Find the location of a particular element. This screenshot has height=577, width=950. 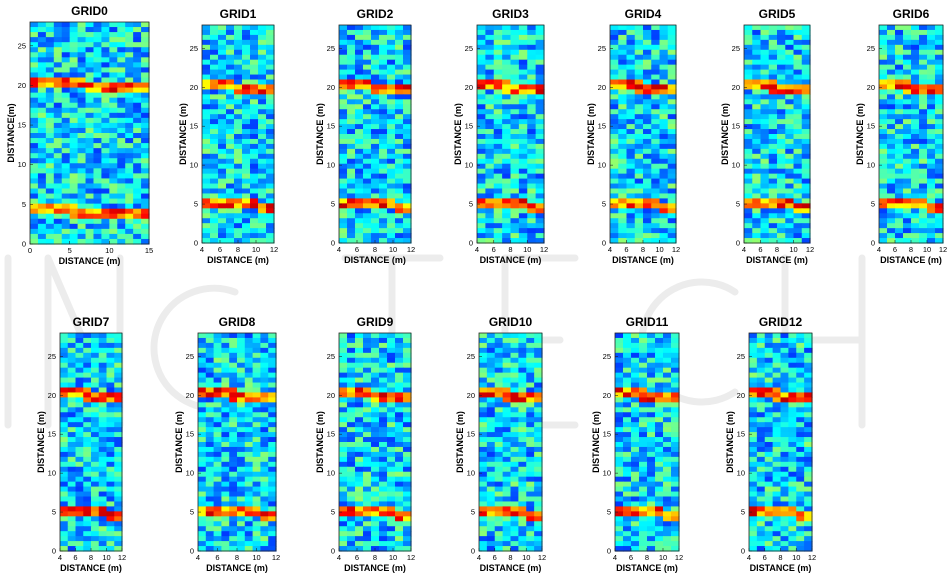

panel-title: GRID9 is located at coordinates (375, 322).